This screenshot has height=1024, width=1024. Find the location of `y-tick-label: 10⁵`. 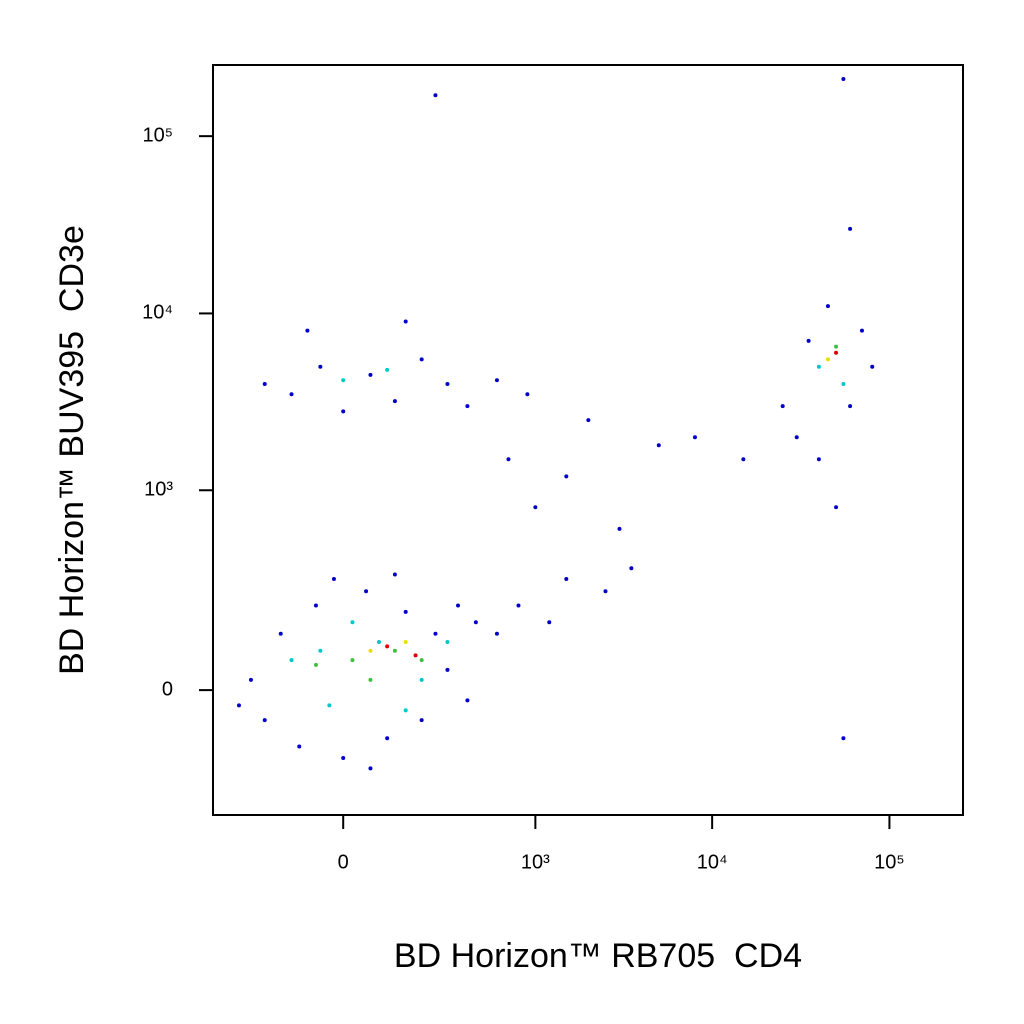

y-tick-label: 10⁵ is located at coordinates (157, 135).